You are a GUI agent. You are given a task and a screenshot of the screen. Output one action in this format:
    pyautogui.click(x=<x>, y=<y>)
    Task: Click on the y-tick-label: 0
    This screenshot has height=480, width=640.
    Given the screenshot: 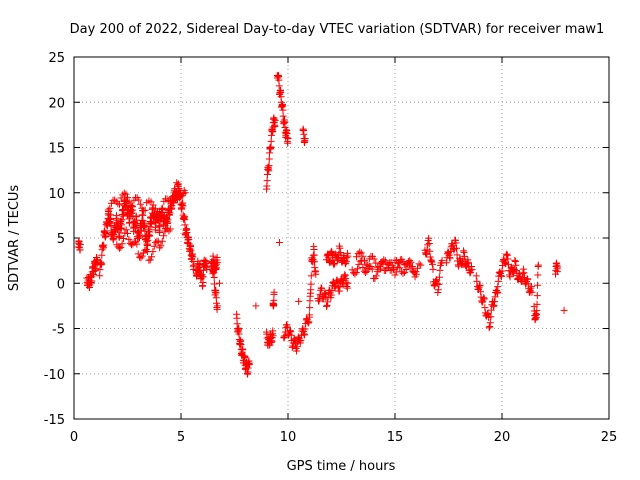 What is the action you would take?
    pyautogui.click(x=61, y=284)
    